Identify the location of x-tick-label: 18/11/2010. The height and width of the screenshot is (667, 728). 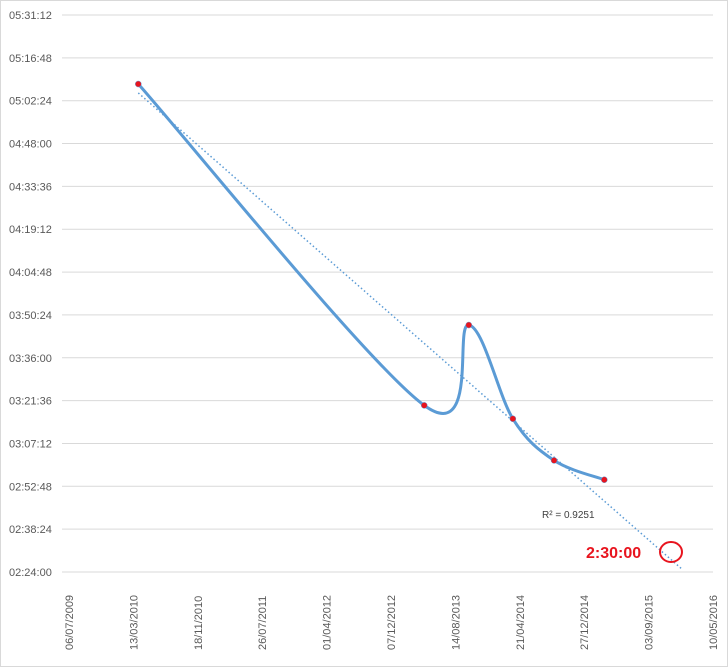
(199, 623).